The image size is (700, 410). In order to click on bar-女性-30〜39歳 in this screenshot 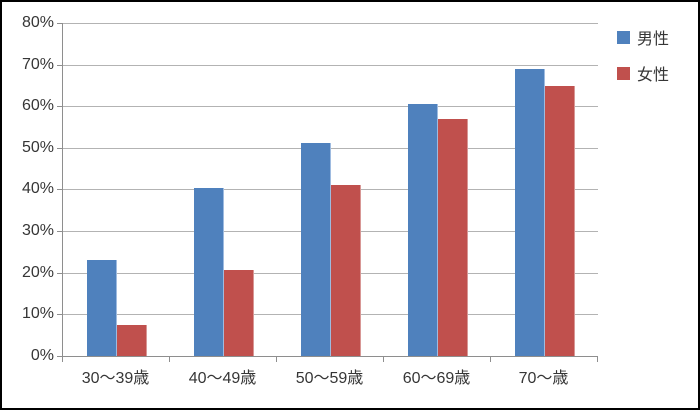, I will do `click(132, 340)`.